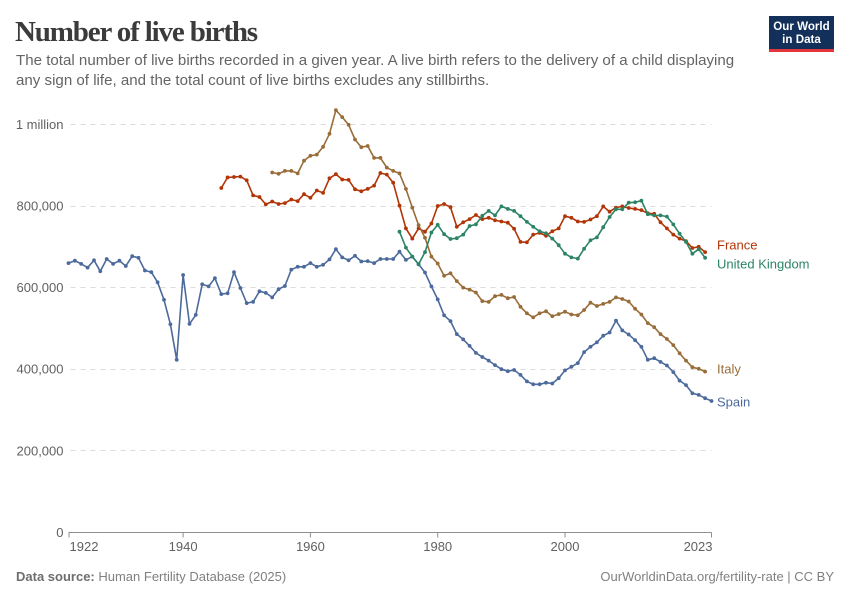 This screenshot has height=600, width=850. I want to click on svg-text: 2023, so click(698, 546).